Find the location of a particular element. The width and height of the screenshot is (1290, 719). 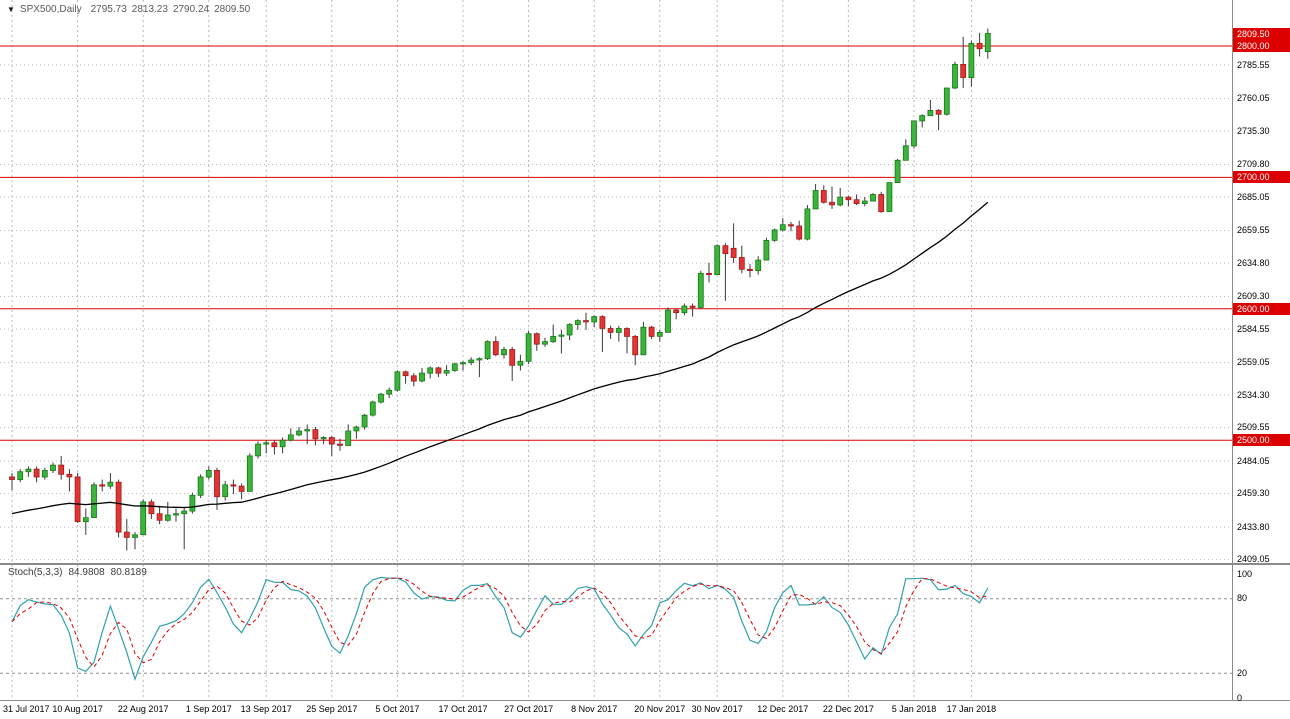

price-axis-label: 2584.55 is located at coordinates (1253, 328).